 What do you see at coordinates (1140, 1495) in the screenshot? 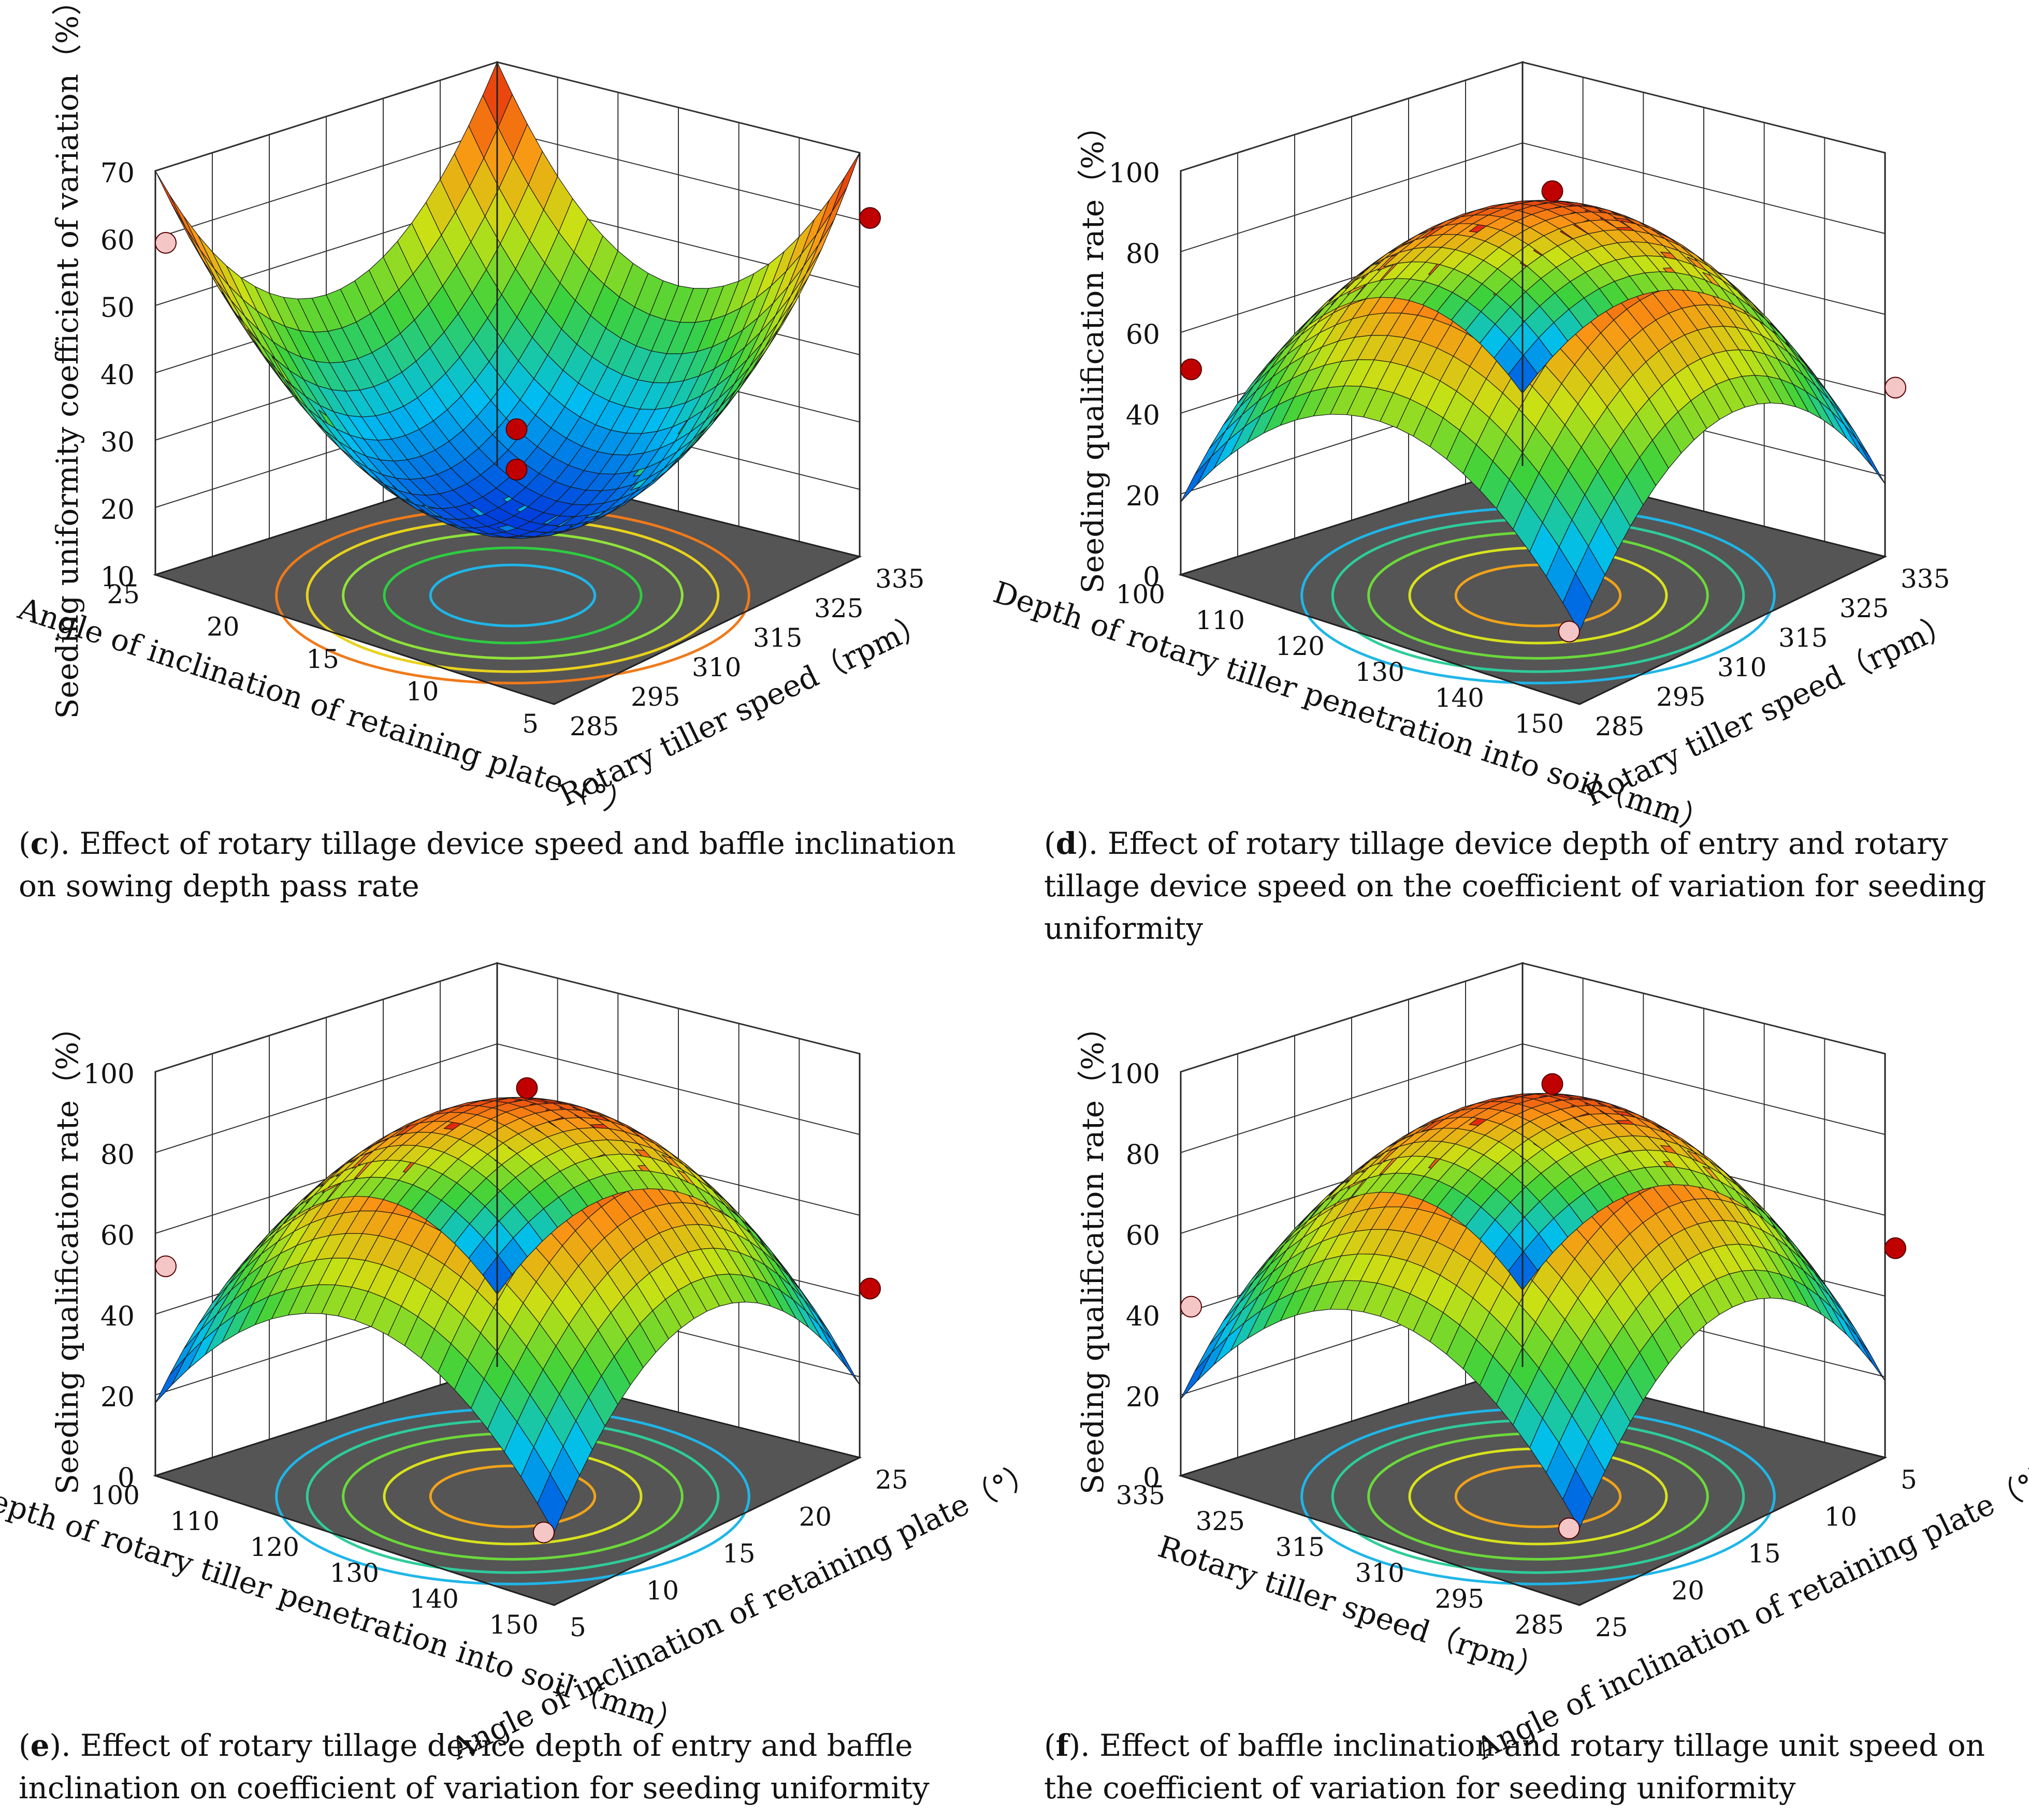
I see `left-axis-tick-label: 335` at bounding box center [1140, 1495].